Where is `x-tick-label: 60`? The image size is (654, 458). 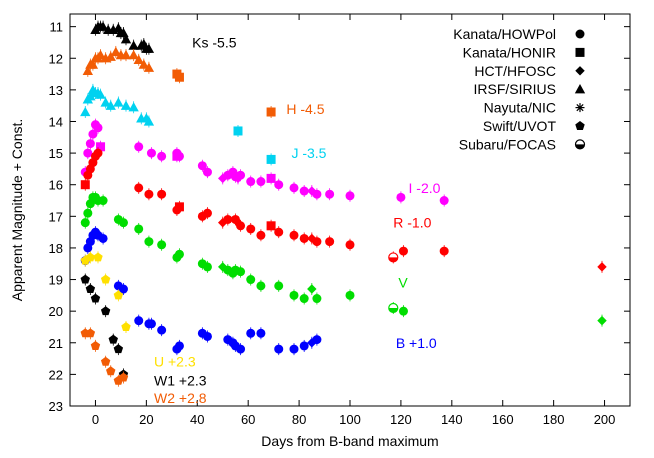
x-tick-label: 60 is located at coordinates (248, 419).